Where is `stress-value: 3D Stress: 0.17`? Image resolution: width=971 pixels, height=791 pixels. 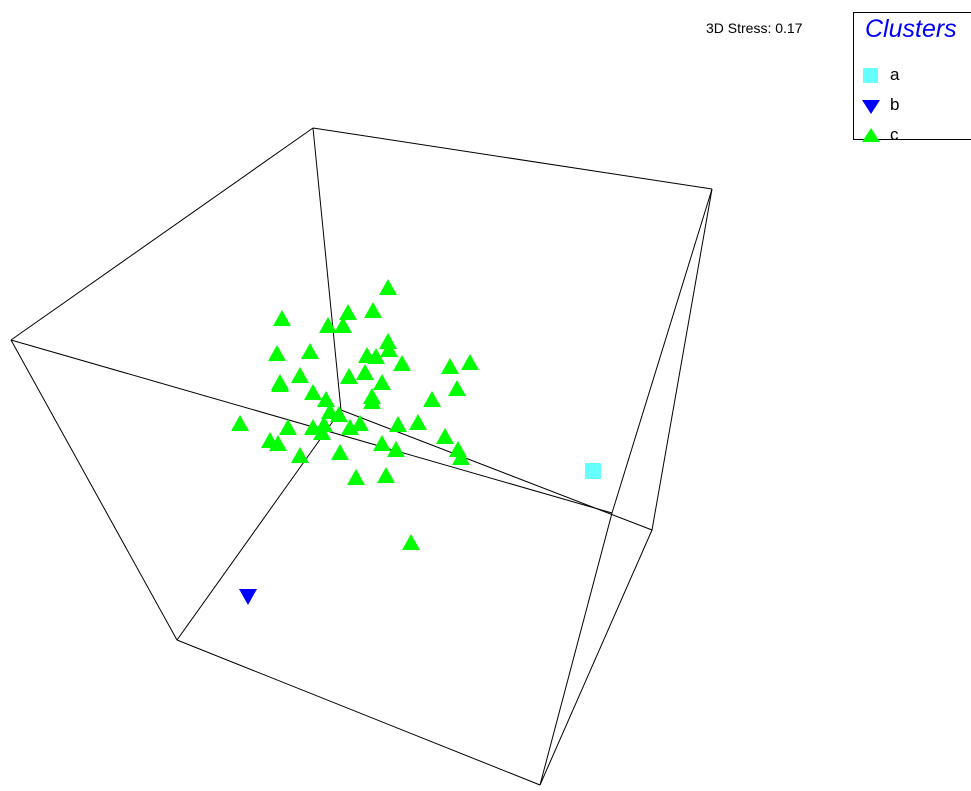
stress-value: 3D Stress: 0.17 is located at coordinates (754, 28).